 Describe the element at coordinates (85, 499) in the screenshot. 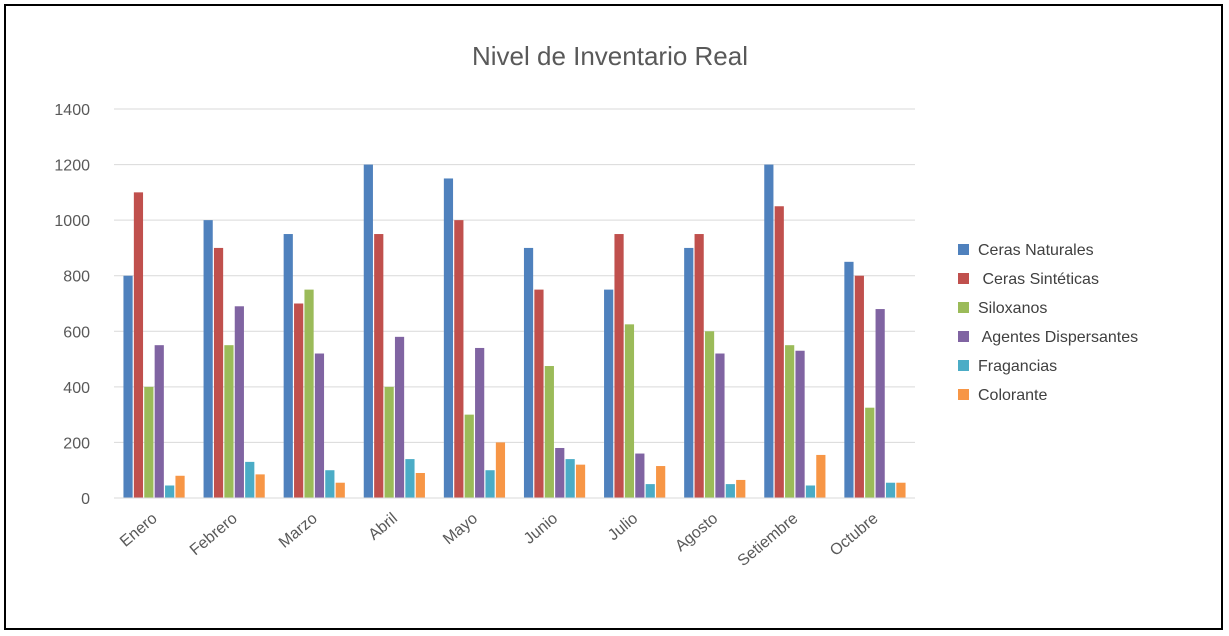

I see `y-tick-label: 0` at that location.